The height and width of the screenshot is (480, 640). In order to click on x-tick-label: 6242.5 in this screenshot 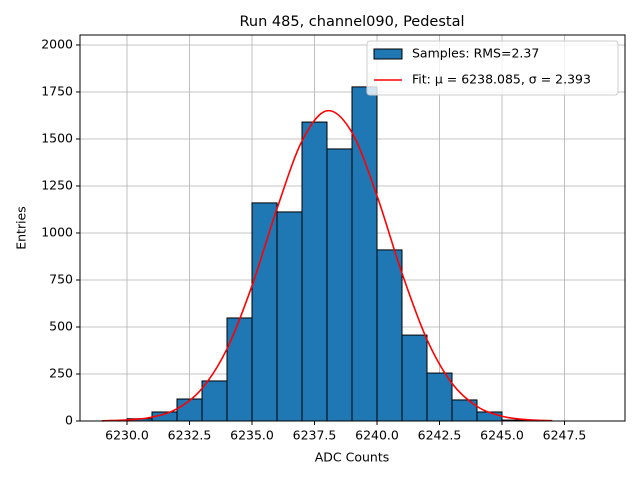, I will do `click(440, 435)`.